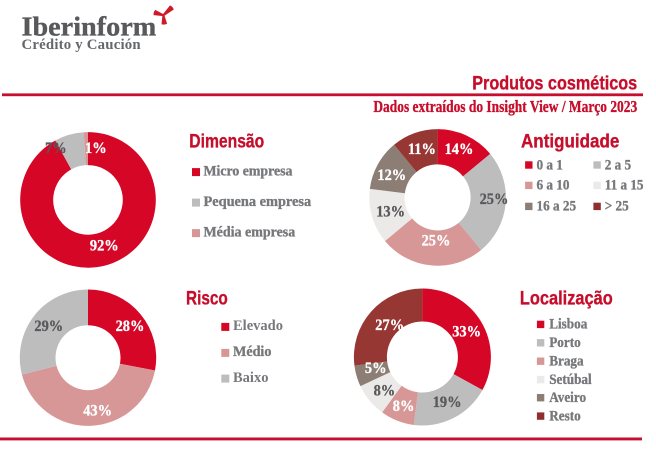 The height and width of the screenshot is (451, 656). Describe the element at coordinates (391, 176) in the screenshot. I see `svg-text: 12%` at that location.